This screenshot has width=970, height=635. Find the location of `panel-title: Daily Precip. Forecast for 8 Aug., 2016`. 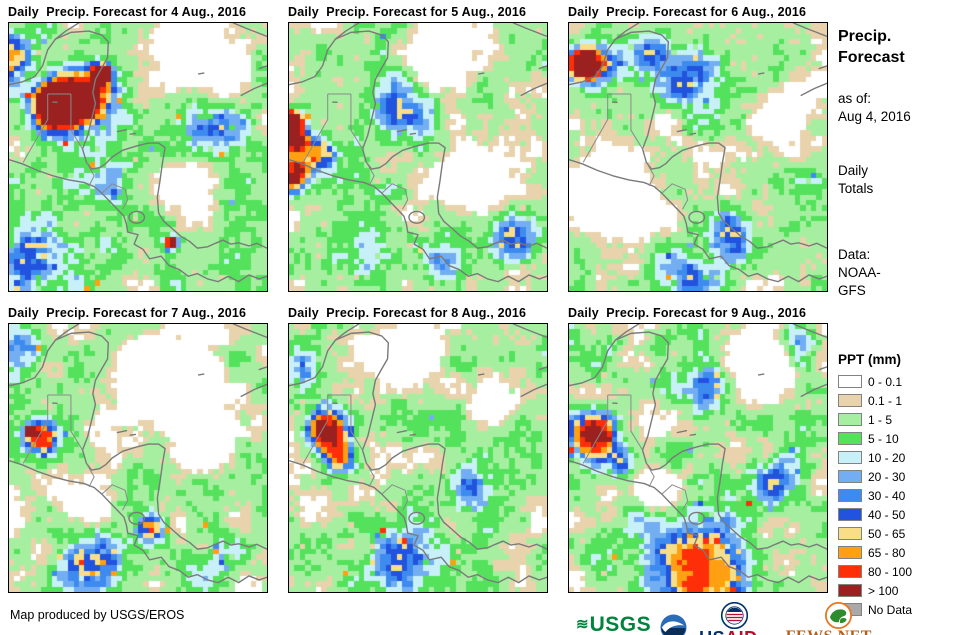

panel-title: Daily Precip. Forecast for 8 Aug., 2016 is located at coordinates (407, 313).